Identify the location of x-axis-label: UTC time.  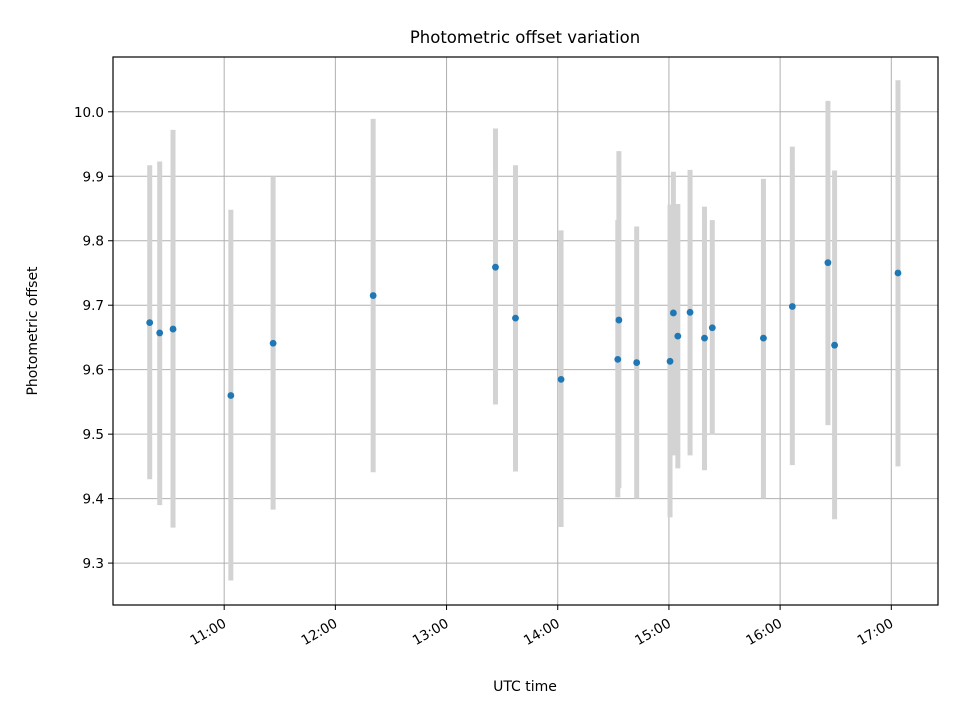
(525, 687).